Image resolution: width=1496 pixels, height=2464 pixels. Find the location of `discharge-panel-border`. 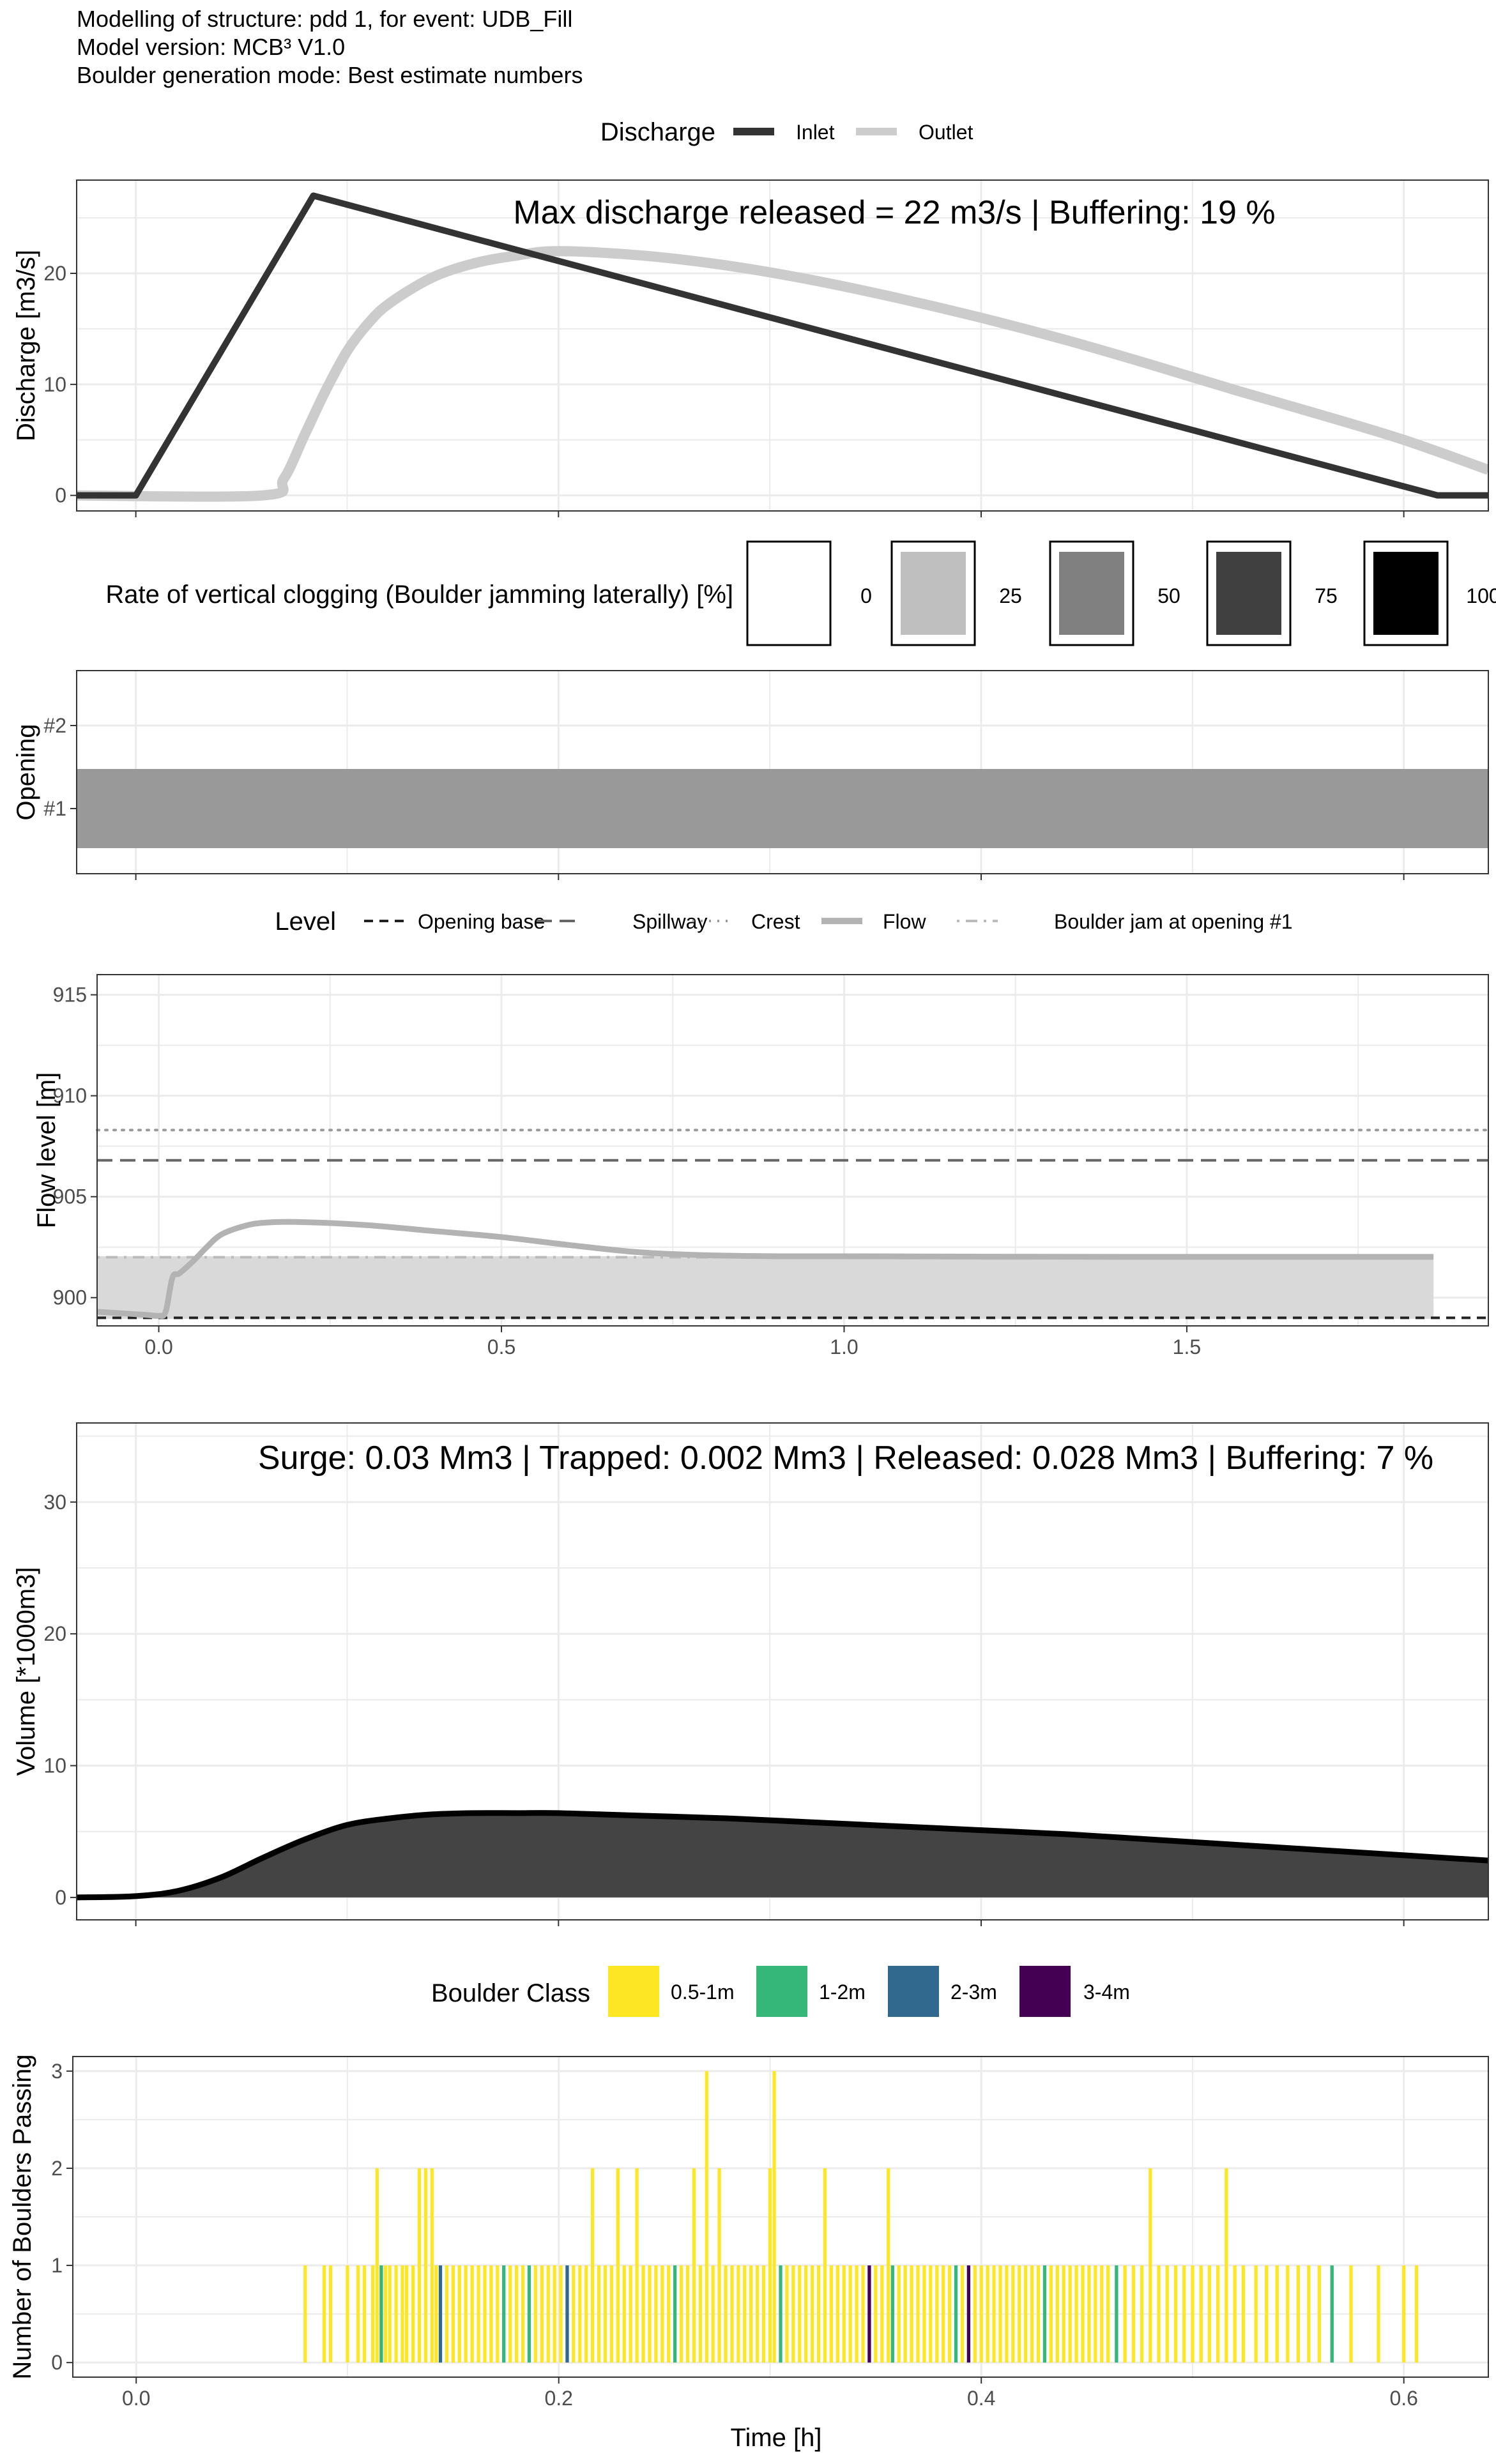

discharge-panel-border is located at coordinates (782, 345).